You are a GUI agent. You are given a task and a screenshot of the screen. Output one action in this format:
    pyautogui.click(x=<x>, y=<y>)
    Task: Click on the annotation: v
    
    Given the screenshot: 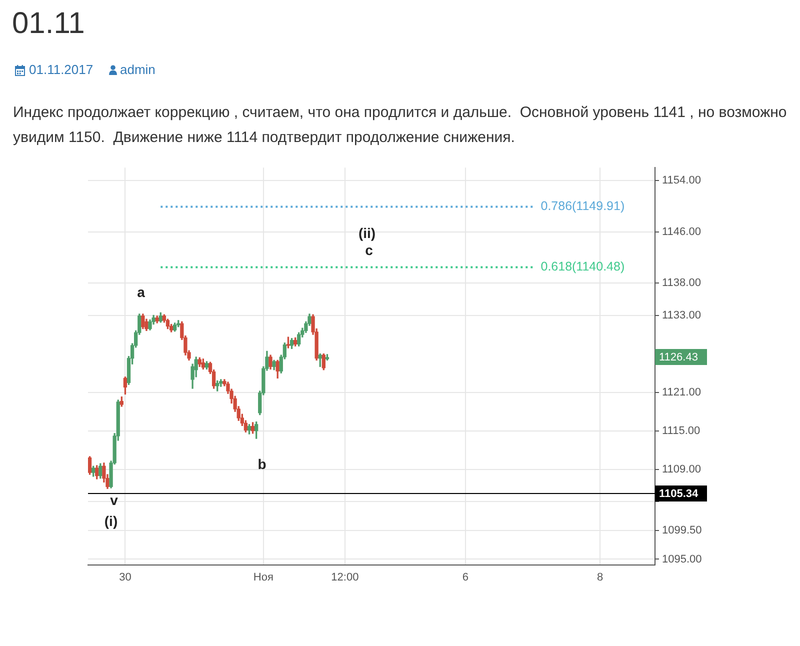 What is the action you would take?
    pyautogui.click(x=114, y=500)
    